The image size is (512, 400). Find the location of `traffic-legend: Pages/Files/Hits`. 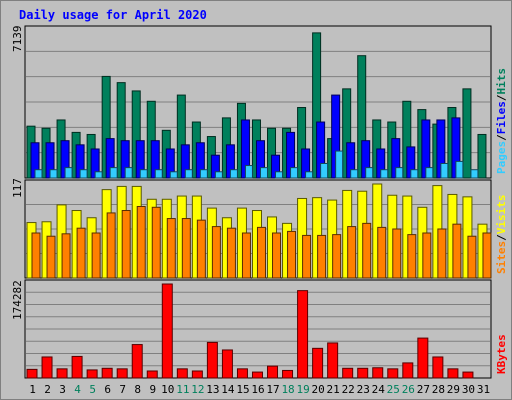

traffic-legend: Pages/Files/Hits is located at coordinates (501, 121).